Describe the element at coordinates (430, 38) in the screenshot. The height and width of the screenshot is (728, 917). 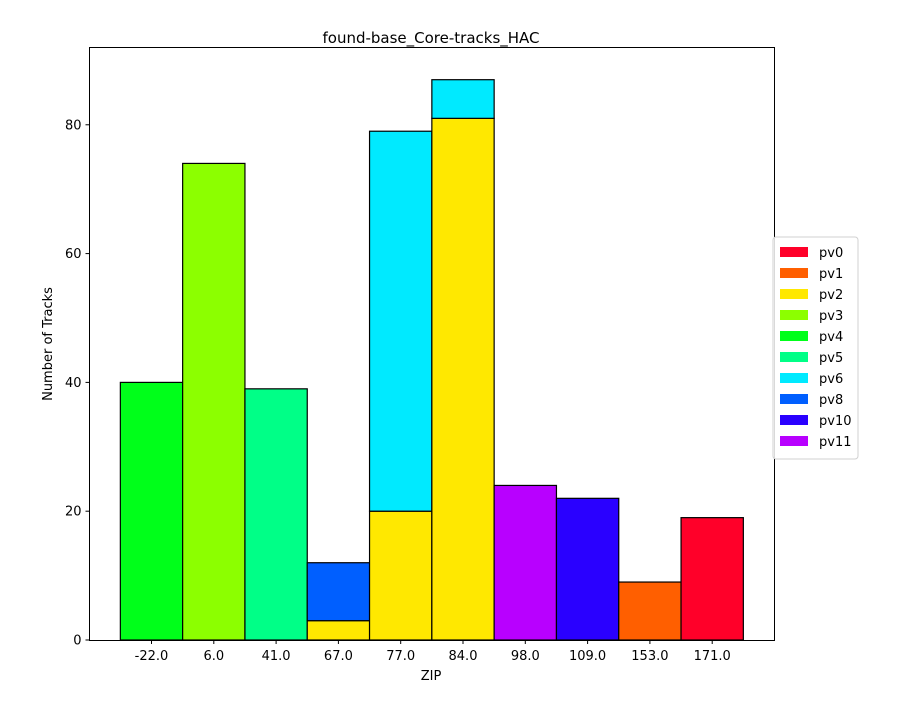
I see `chart-title: found-base_Core-tracks_HAC` at that location.